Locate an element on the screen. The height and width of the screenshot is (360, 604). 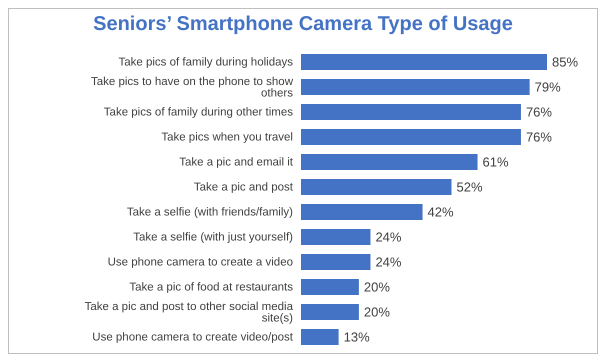
data-label: 61% is located at coordinates (495, 162).